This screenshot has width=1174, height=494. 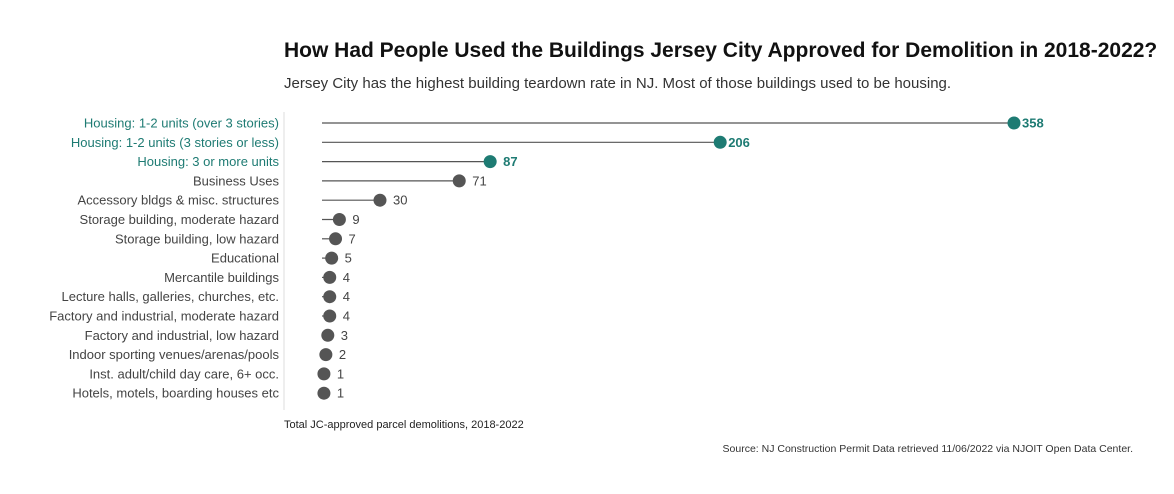 I want to click on category-label: Storage building, moderate hazard, so click(x=179, y=219).